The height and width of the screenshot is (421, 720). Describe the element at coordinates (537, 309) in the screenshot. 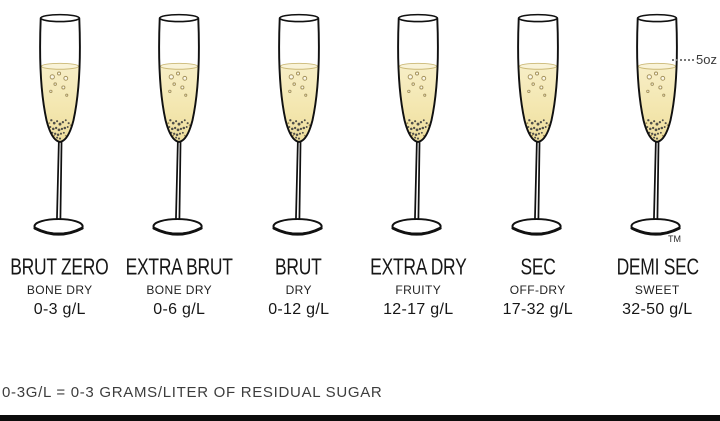

I see `sugar-range: 17-32 g/L` at that location.